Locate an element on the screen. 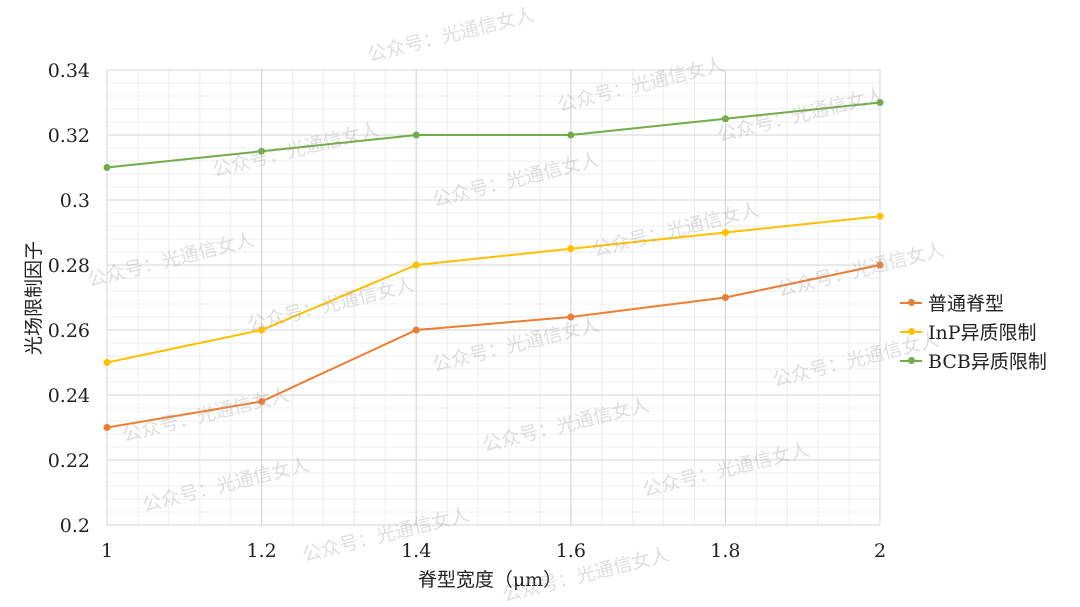  y-tick-label: 0.28 is located at coordinates (69, 266).